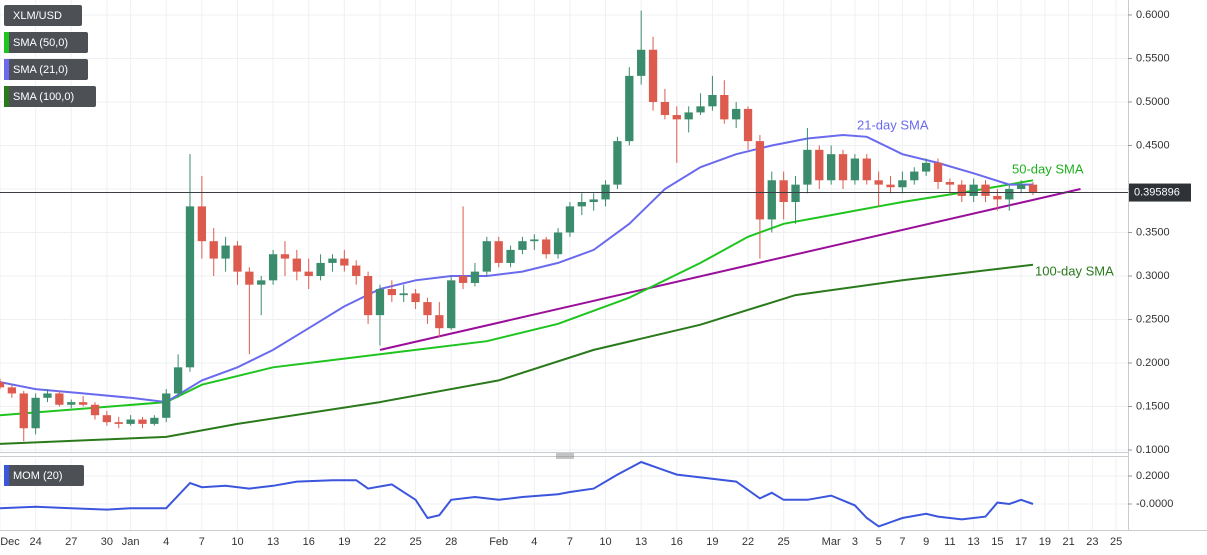  I want to click on x-tick-label: 7, so click(570, 542).